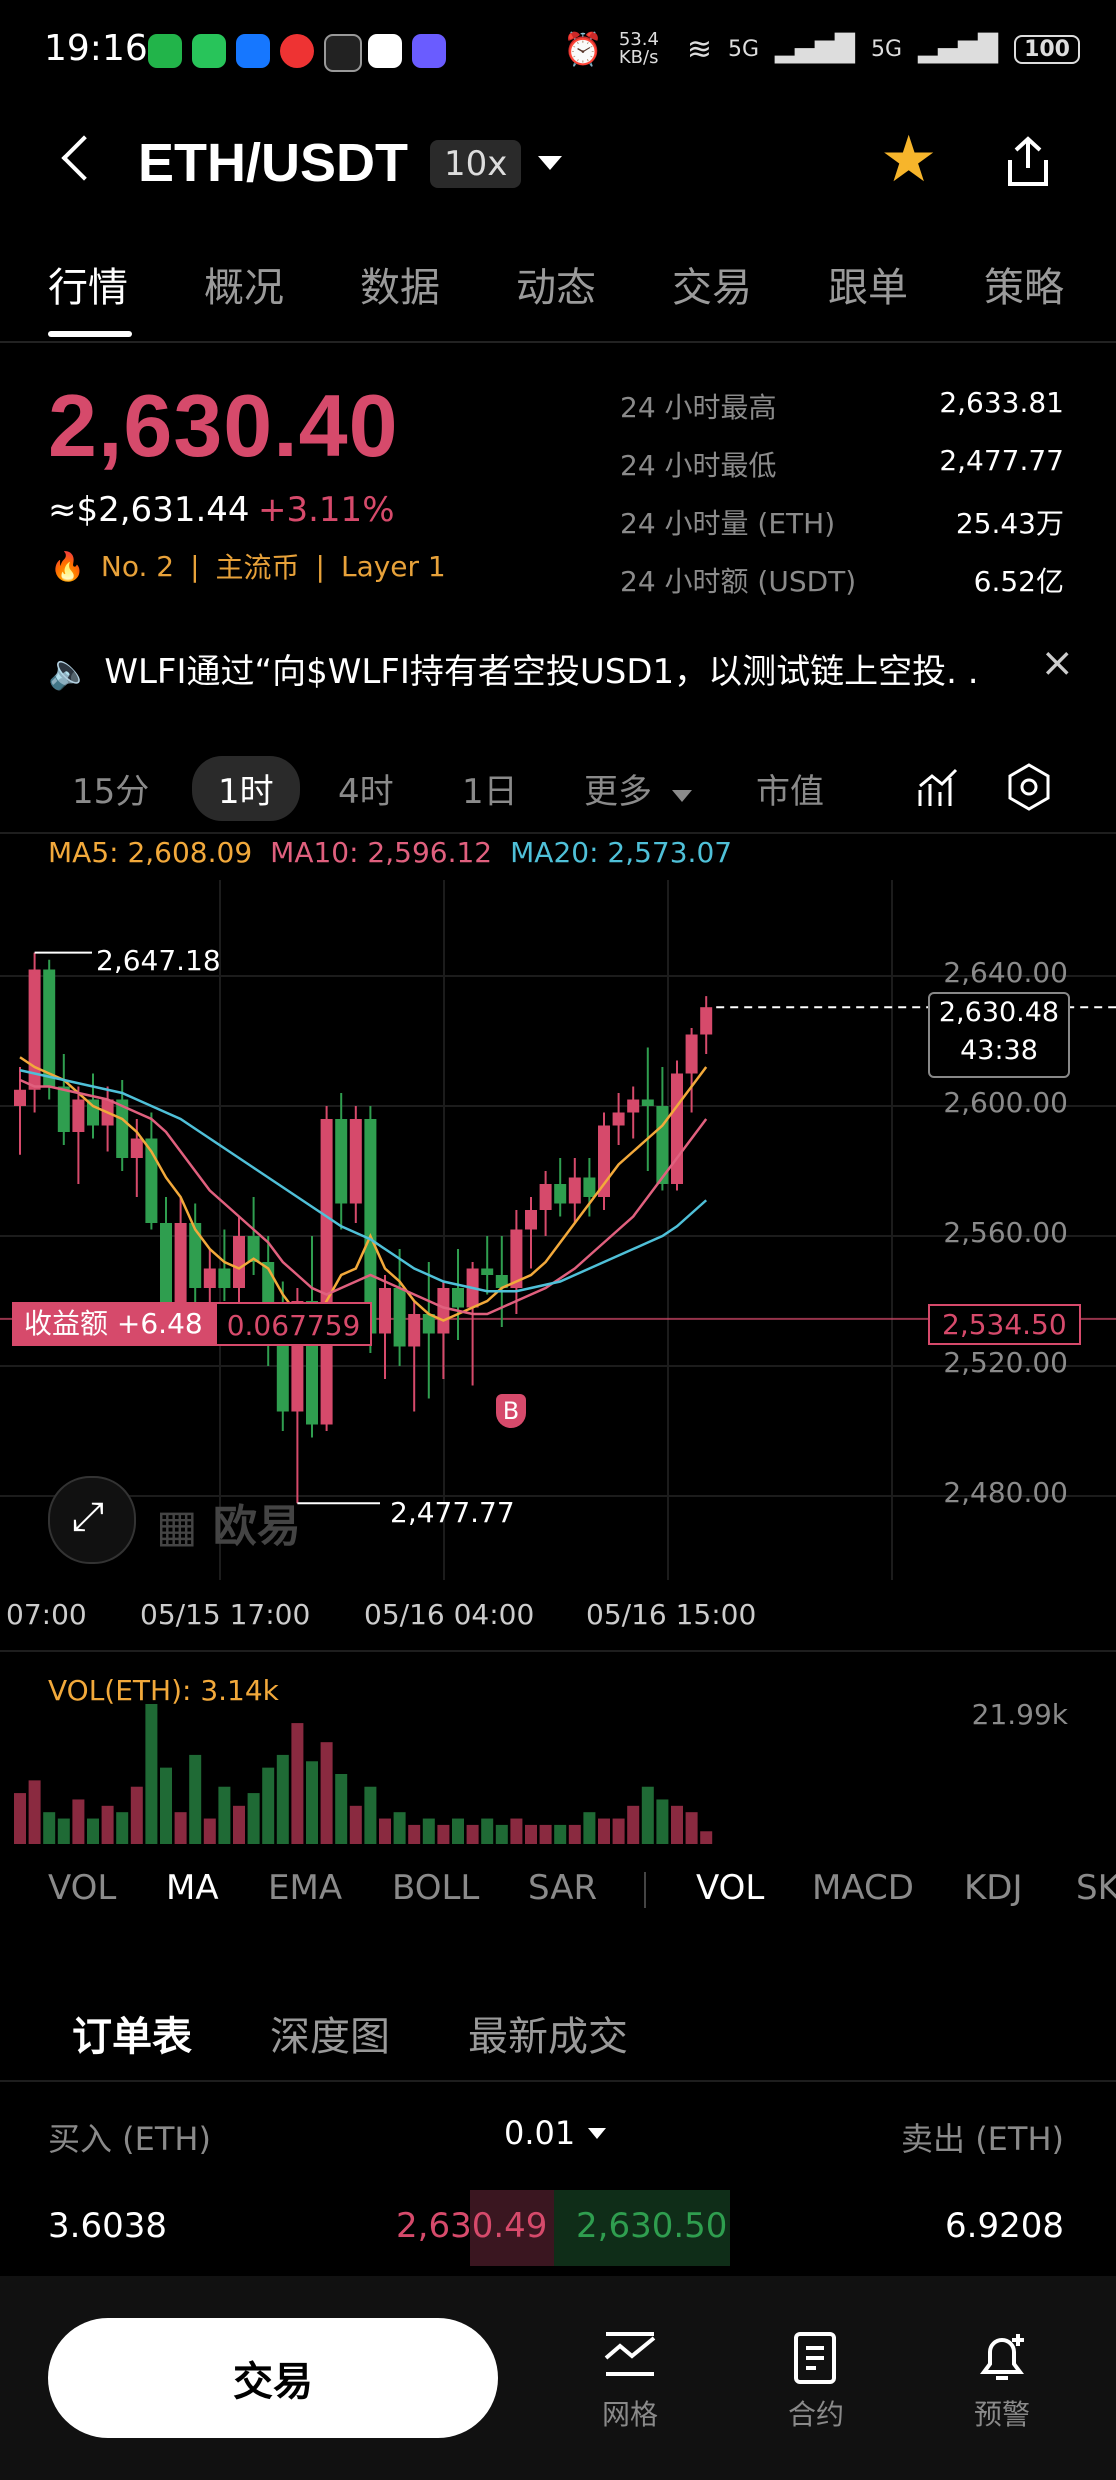 The width and height of the screenshot is (1116, 2480). What do you see at coordinates (192, 1888) in the screenshot?
I see `indicator-ma: MA` at bounding box center [192, 1888].